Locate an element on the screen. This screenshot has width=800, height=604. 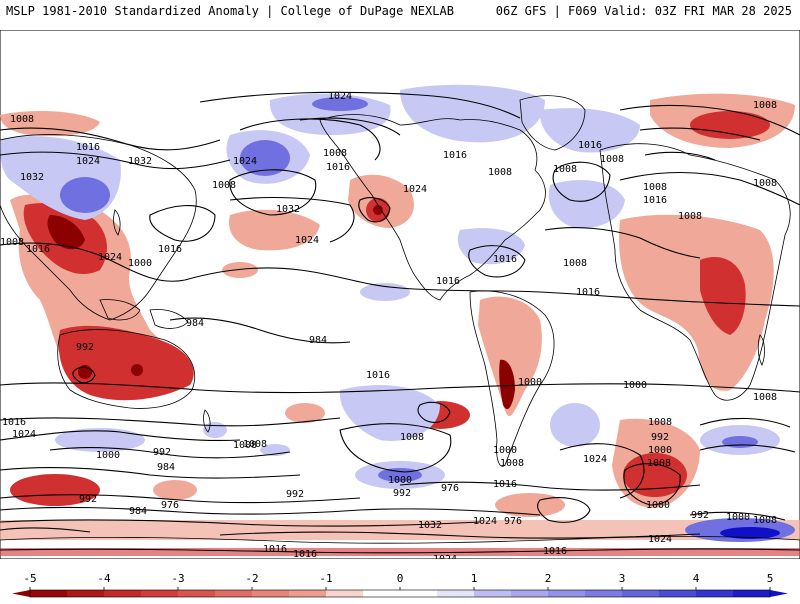
neg-anomaly-southamerica is located at coordinates (510, 356).